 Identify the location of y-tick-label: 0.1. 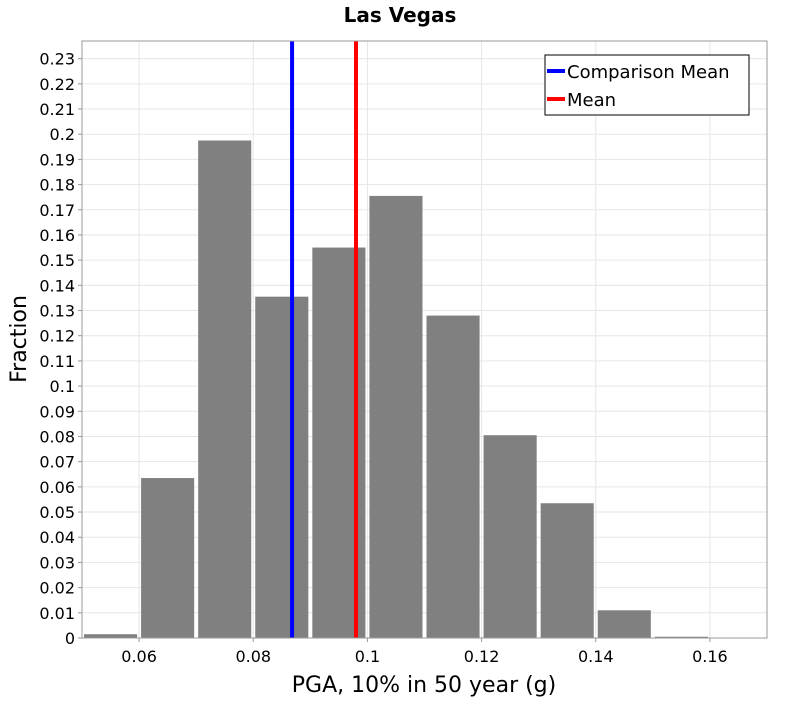
(62, 386).